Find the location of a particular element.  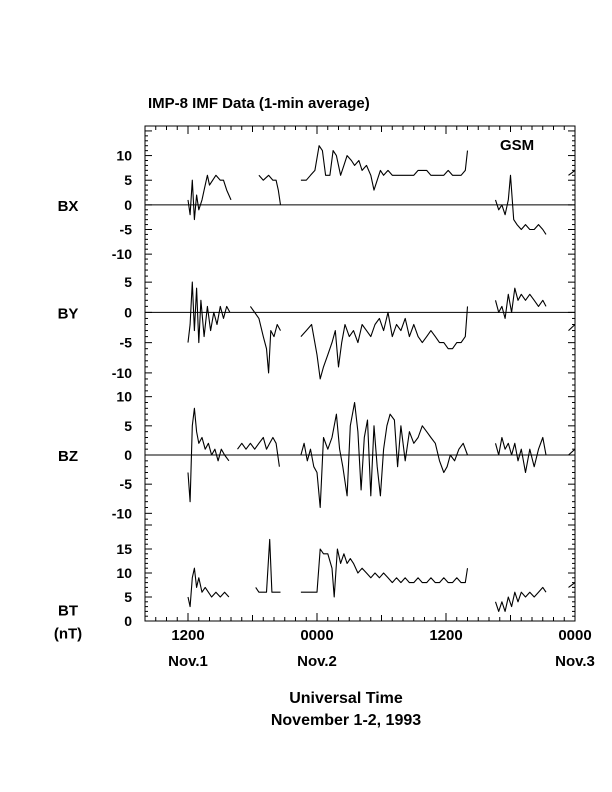

coordinate-system-label: GSM is located at coordinates (517, 145).